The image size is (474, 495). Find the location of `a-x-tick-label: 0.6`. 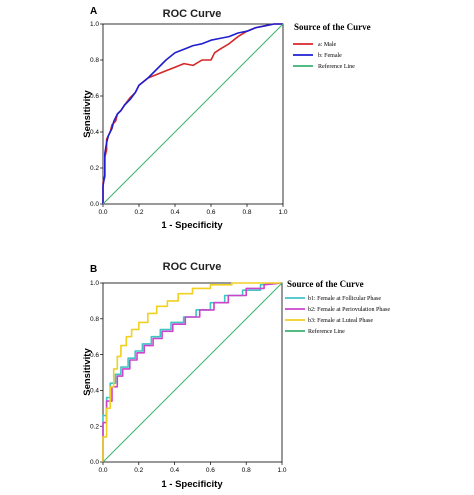

a-x-tick-label: 0.6 is located at coordinates (210, 212).